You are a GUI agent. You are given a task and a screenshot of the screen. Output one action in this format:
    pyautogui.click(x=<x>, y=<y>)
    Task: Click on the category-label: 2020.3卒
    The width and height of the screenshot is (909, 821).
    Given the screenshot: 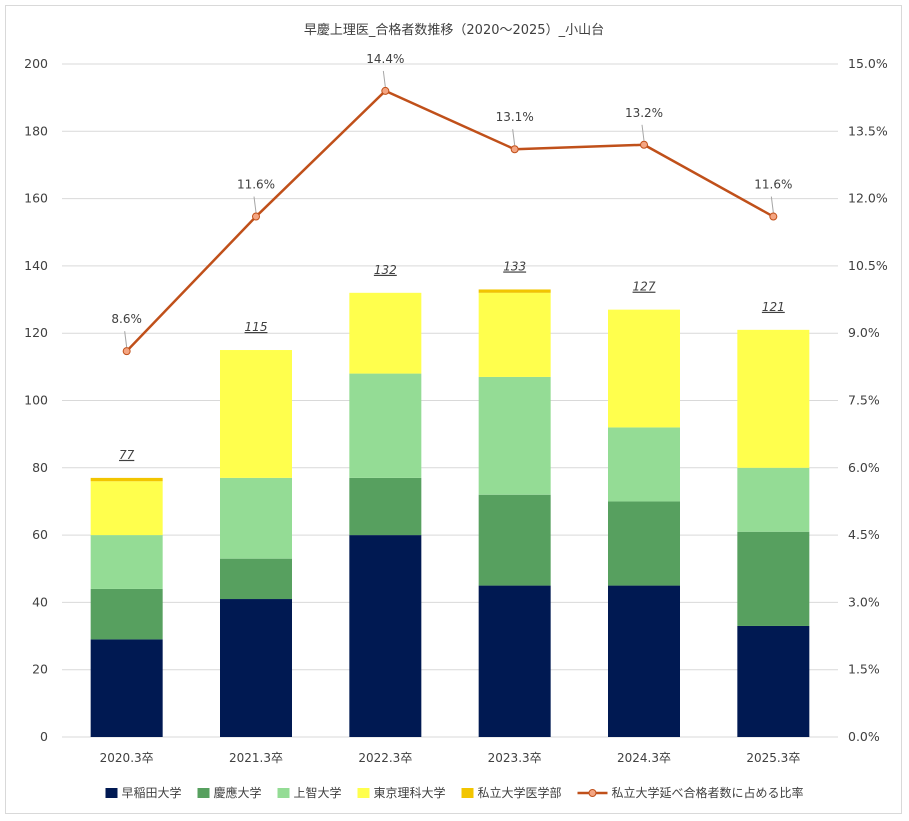 What is the action you would take?
    pyautogui.click(x=127, y=758)
    